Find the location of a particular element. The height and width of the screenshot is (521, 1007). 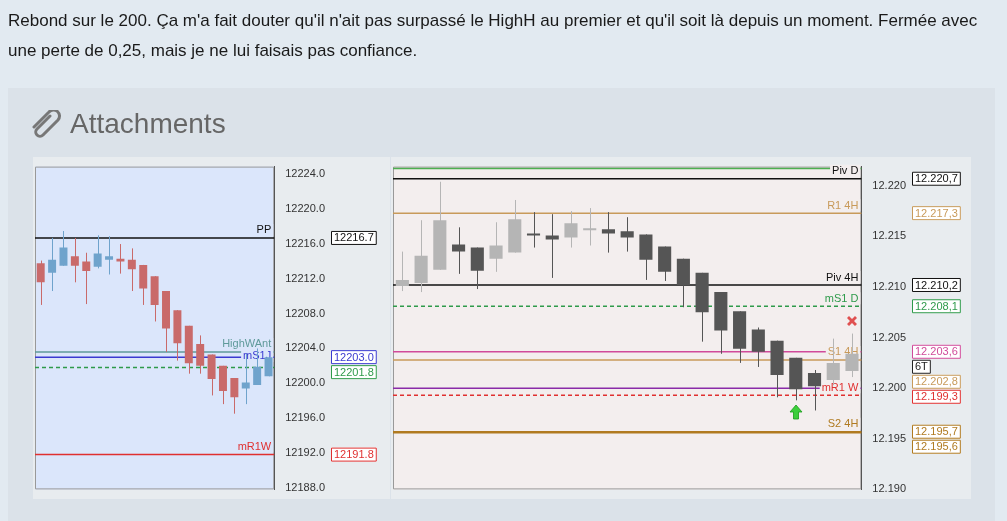

text: 12.199,3 is located at coordinates (936, 396).